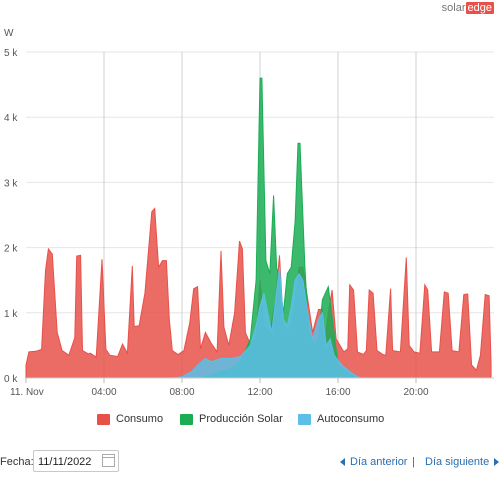 The width and height of the screenshot is (500, 477). Describe the element at coordinates (467, 8) in the screenshot. I see `solaredge-logo: solar edge` at that location.